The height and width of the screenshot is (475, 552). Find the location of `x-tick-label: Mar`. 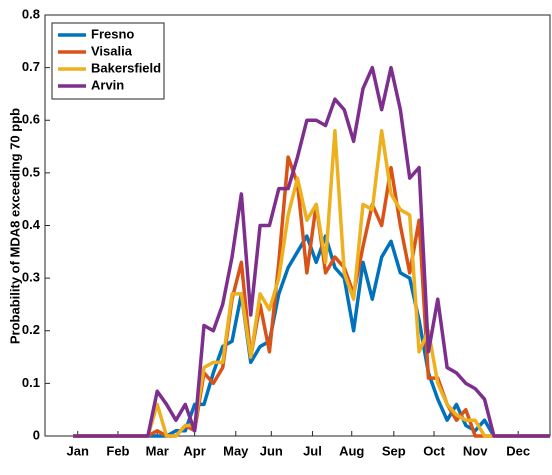

x-tick-label: Mar is located at coordinates (157, 450).